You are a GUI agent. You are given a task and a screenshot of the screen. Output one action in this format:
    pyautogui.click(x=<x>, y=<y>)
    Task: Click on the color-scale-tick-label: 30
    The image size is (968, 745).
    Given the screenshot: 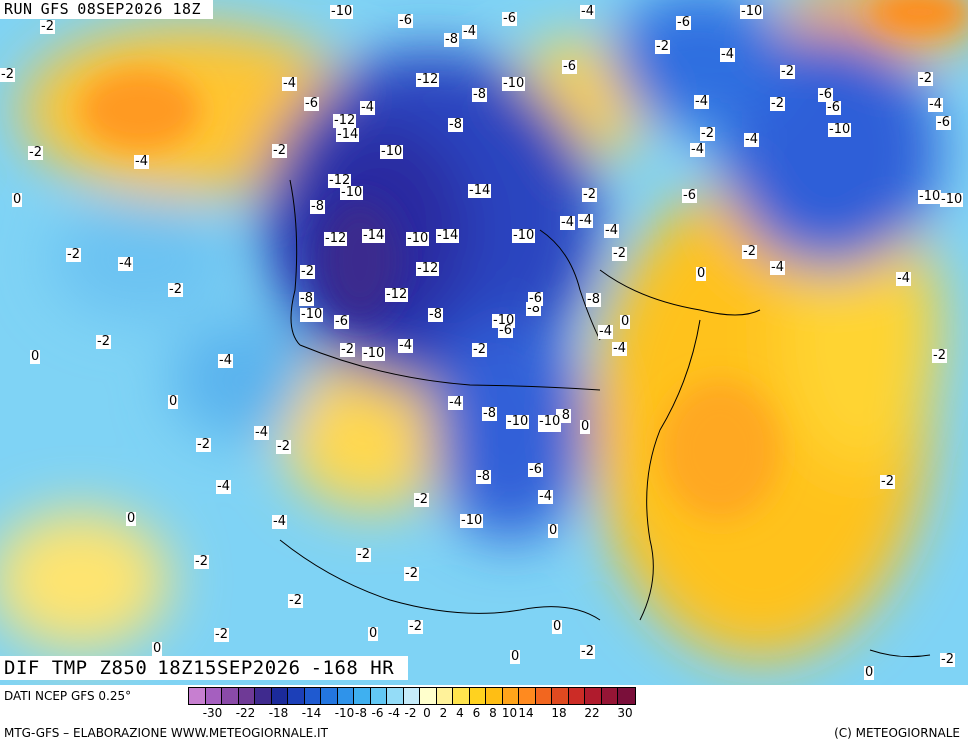 What is the action you would take?
    pyautogui.click(x=625, y=713)
    